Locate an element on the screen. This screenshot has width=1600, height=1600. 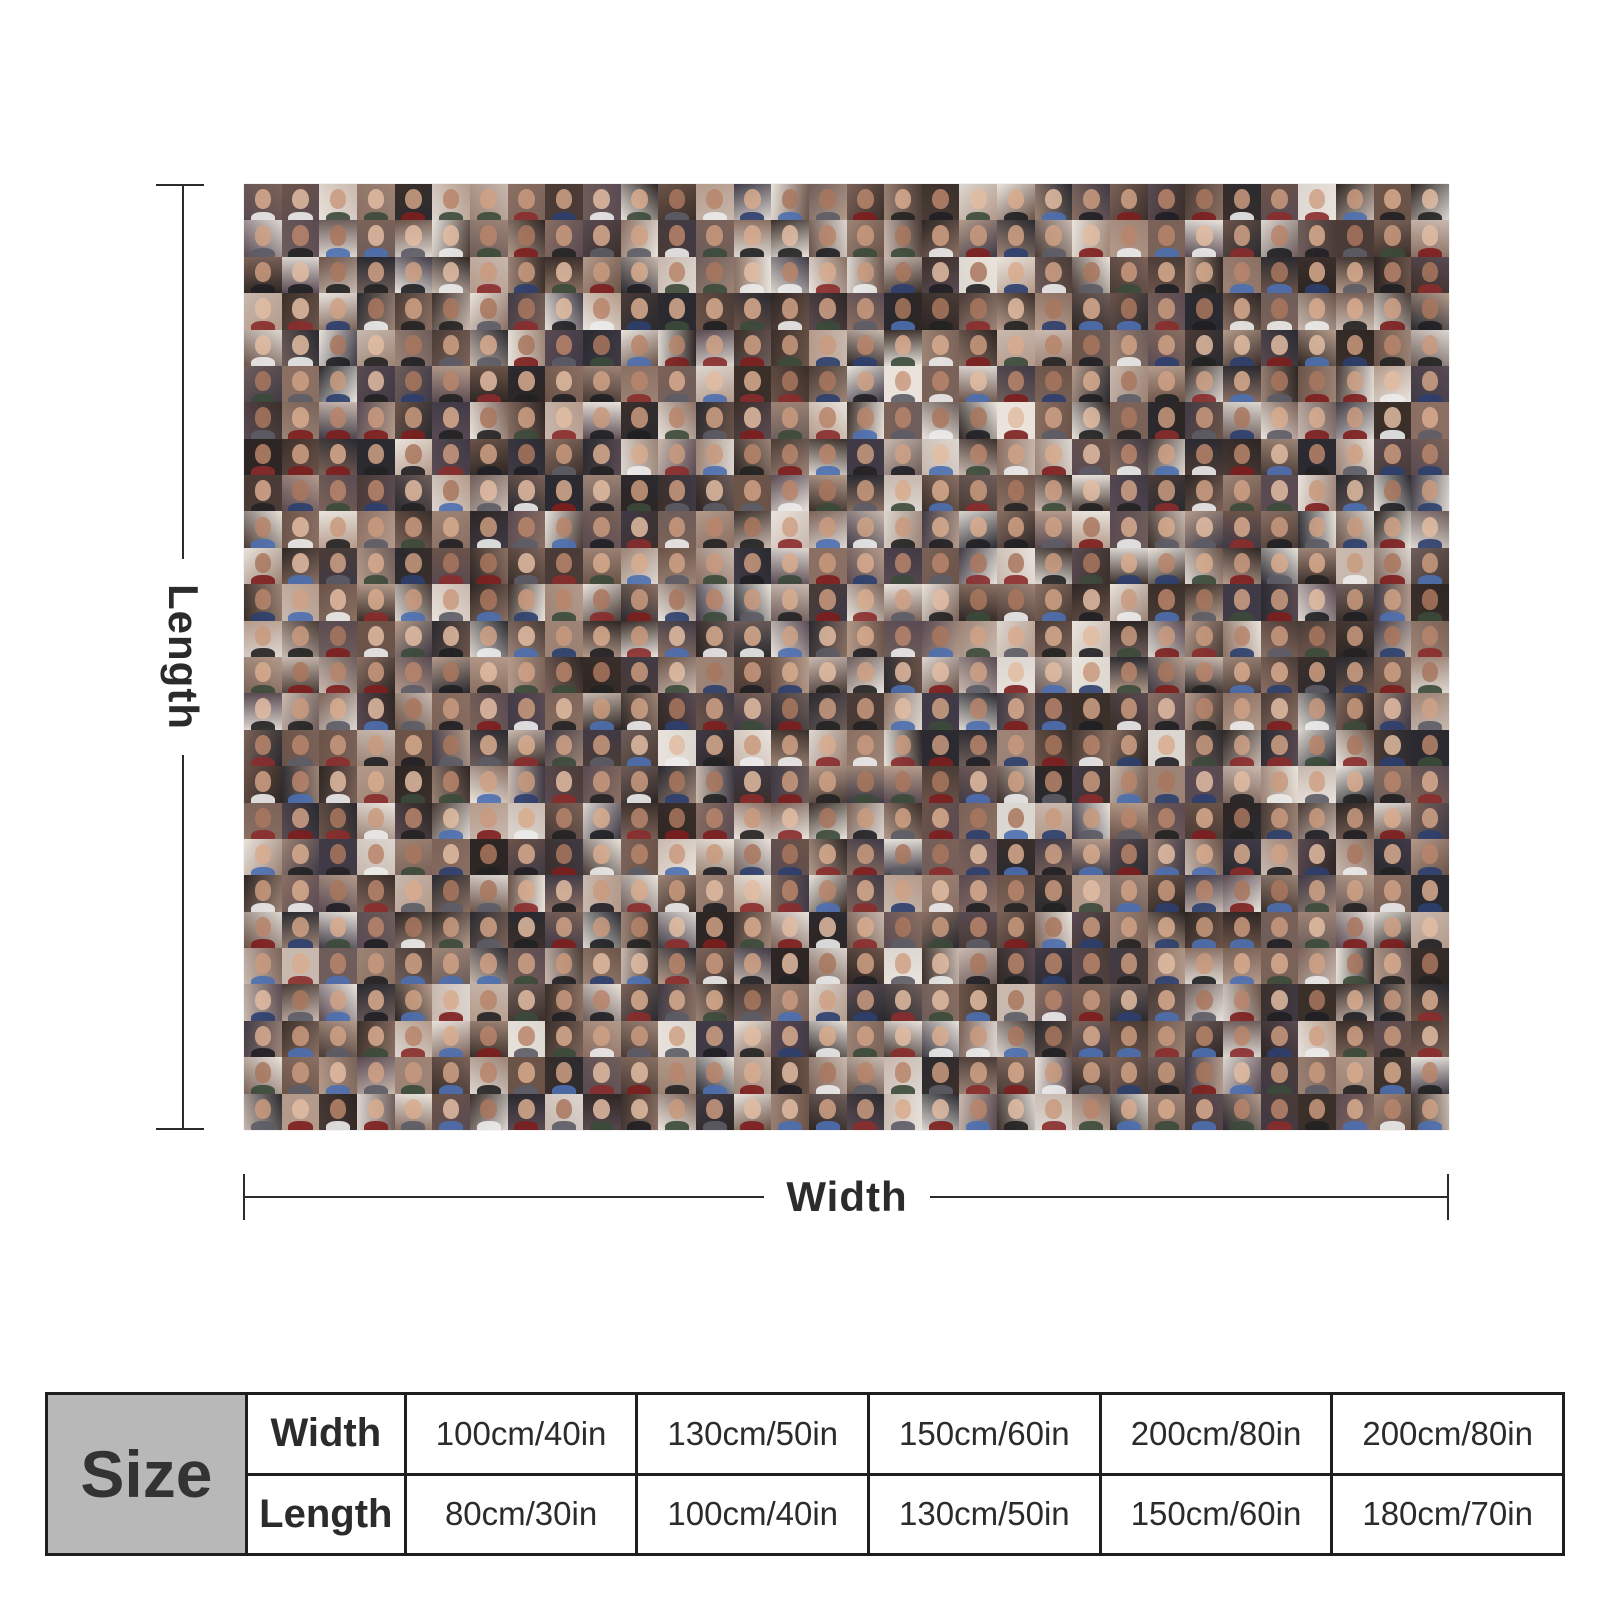
width-value-cell: 130cm/50in is located at coordinates (753, 1434).